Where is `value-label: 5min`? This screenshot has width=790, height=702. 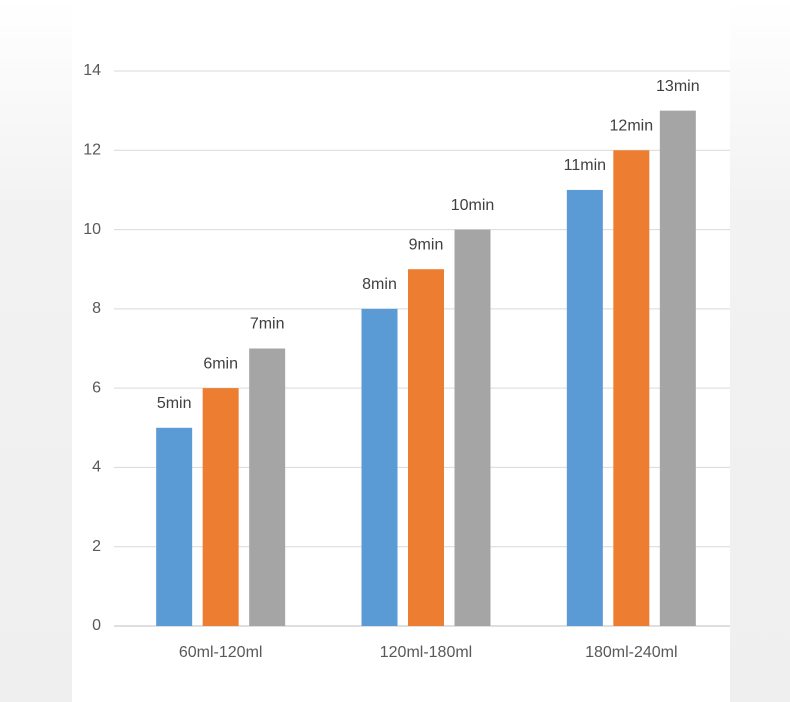
value-label: 5min is located at coordinates (174, 403).